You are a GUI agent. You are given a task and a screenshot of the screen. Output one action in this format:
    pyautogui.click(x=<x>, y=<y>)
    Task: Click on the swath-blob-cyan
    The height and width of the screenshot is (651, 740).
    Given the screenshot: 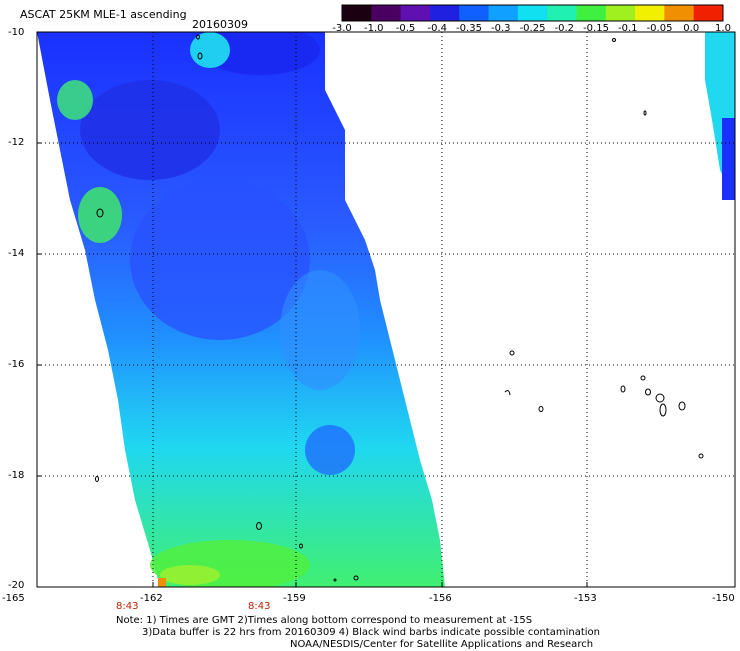 What is the action you would take?
    pyautogui.click(x=210, y=50)
    